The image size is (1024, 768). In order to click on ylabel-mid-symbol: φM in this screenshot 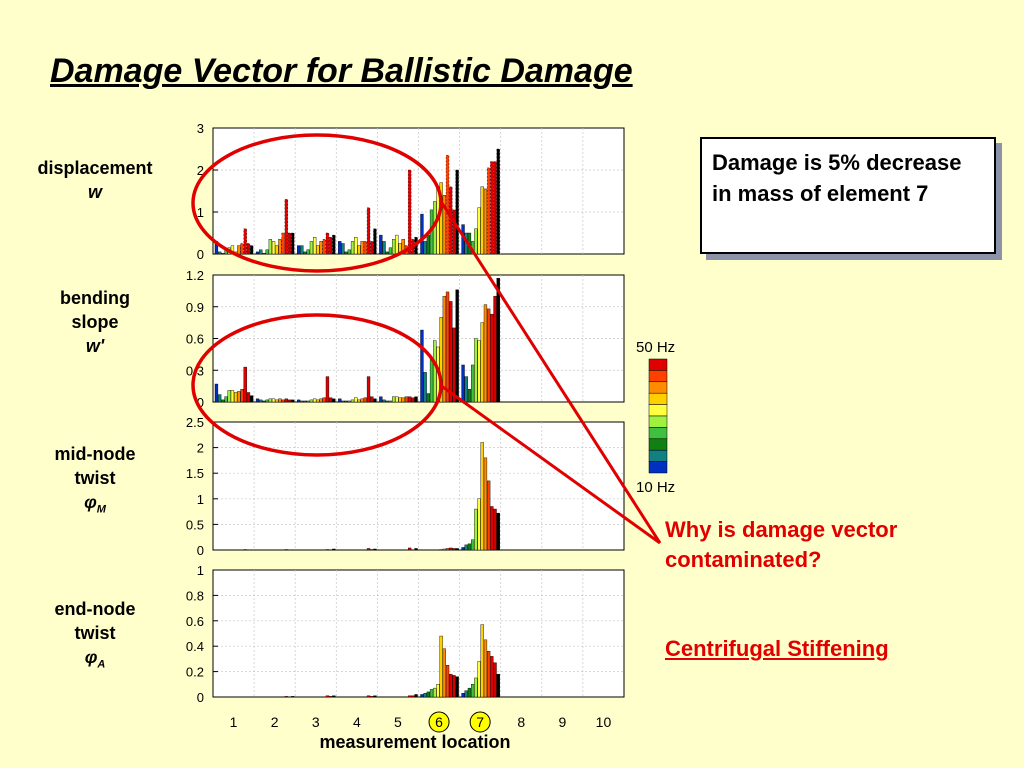, I will do `click(95, 506)`.